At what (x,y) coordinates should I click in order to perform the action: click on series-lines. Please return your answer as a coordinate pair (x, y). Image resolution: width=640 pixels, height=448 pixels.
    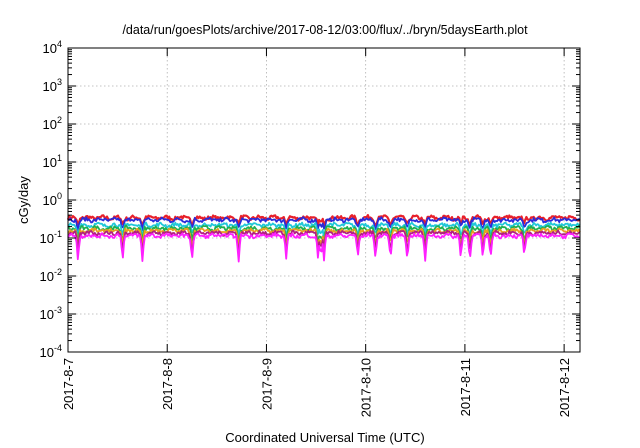
    Looking at the image, I should click on (323, 238).